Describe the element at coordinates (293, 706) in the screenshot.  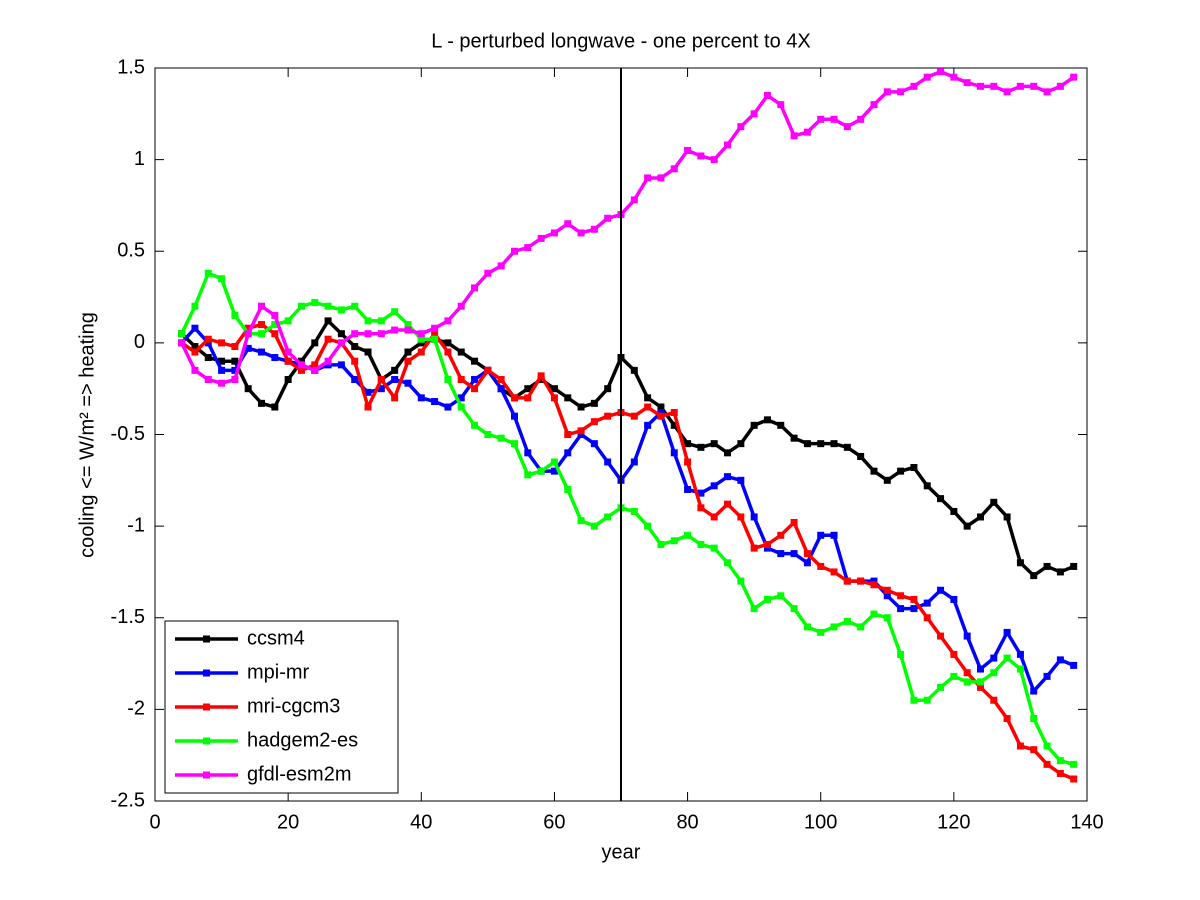
I see `legend-label: mri-cgcm3` at that location.